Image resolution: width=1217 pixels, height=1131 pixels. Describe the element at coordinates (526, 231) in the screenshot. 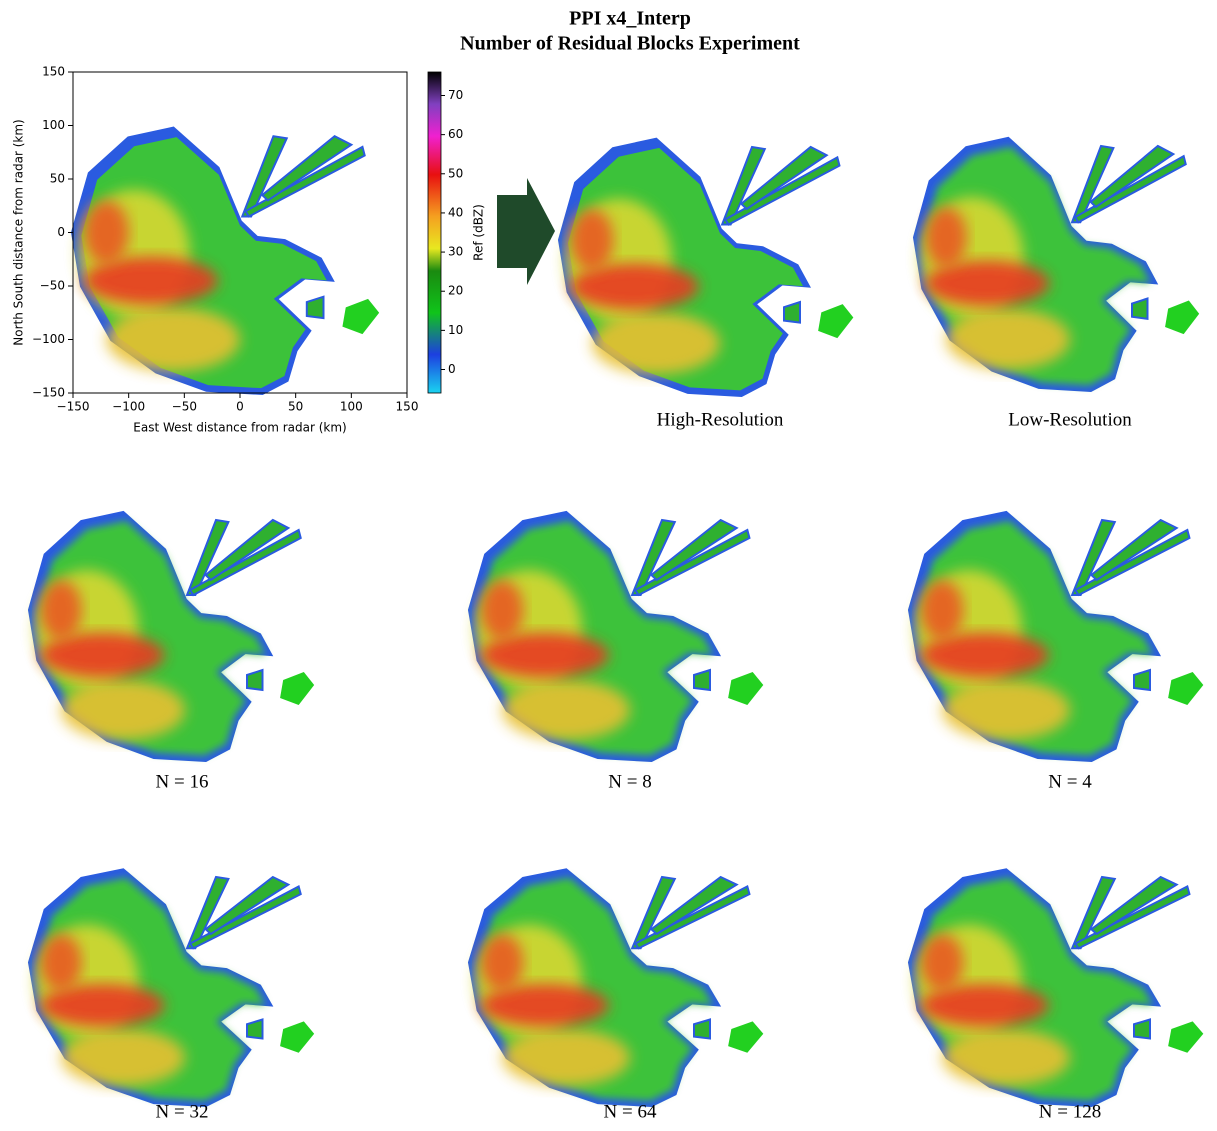

I see `arrow` at that location.